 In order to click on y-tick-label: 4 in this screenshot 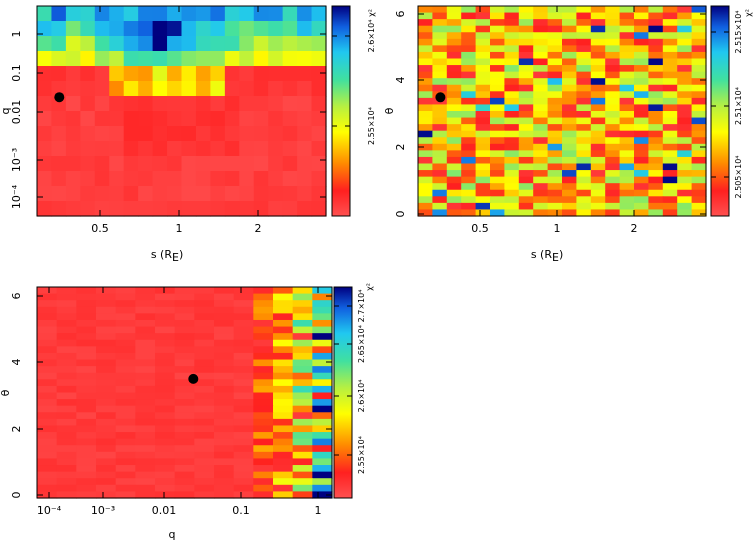, I will do `click(400, 80)`.